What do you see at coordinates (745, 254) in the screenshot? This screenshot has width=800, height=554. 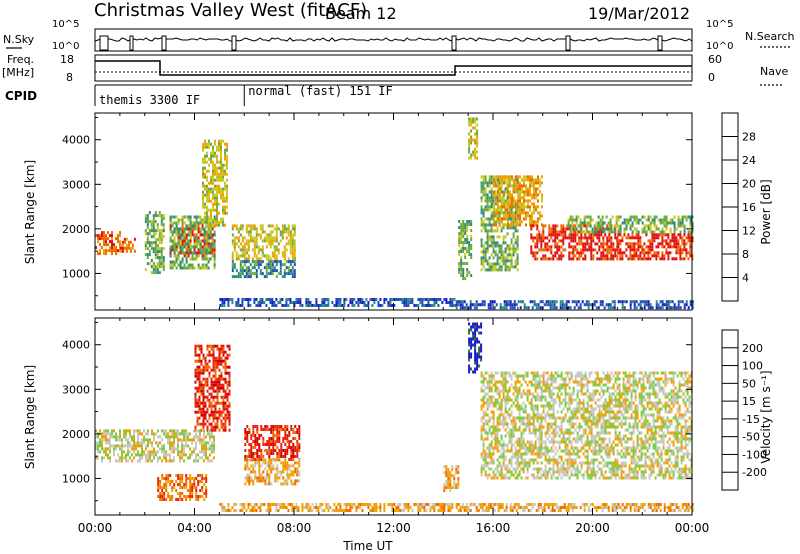 I see `power-colorbar-tick-label: 8` at bounding box center [745, 254].